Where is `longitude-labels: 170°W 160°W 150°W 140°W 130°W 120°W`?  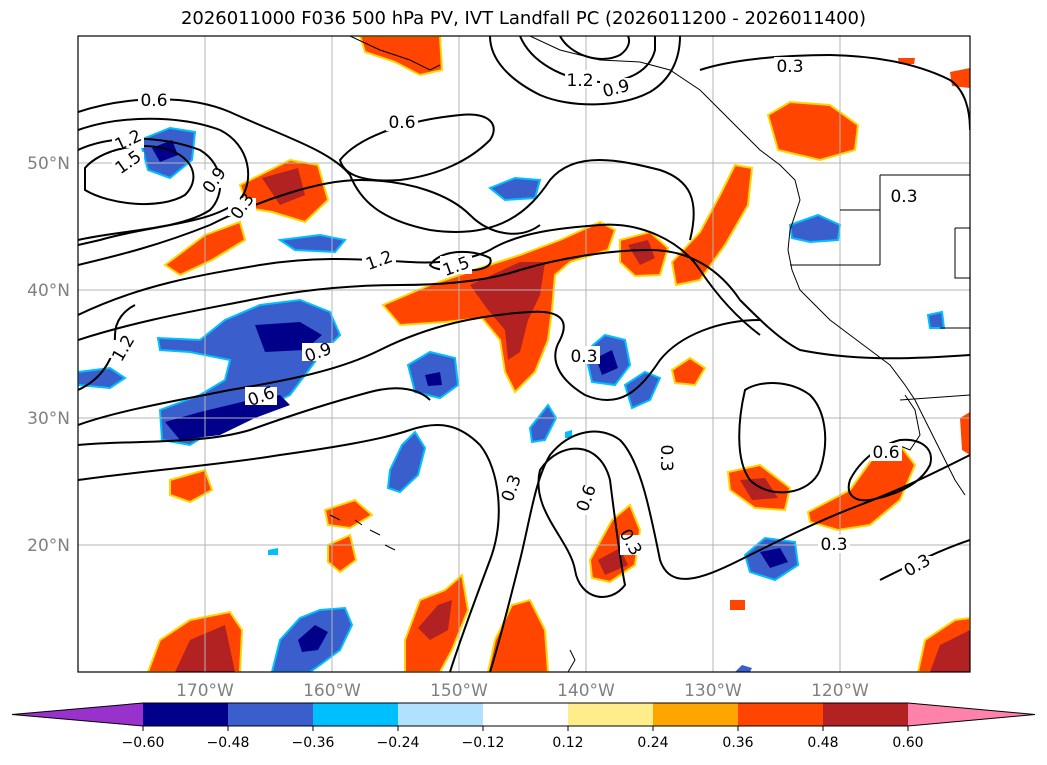
longitude-labels: 170°W 160°W 150°W 140°W 130°W 120°W is located at coordinates (522, 691).